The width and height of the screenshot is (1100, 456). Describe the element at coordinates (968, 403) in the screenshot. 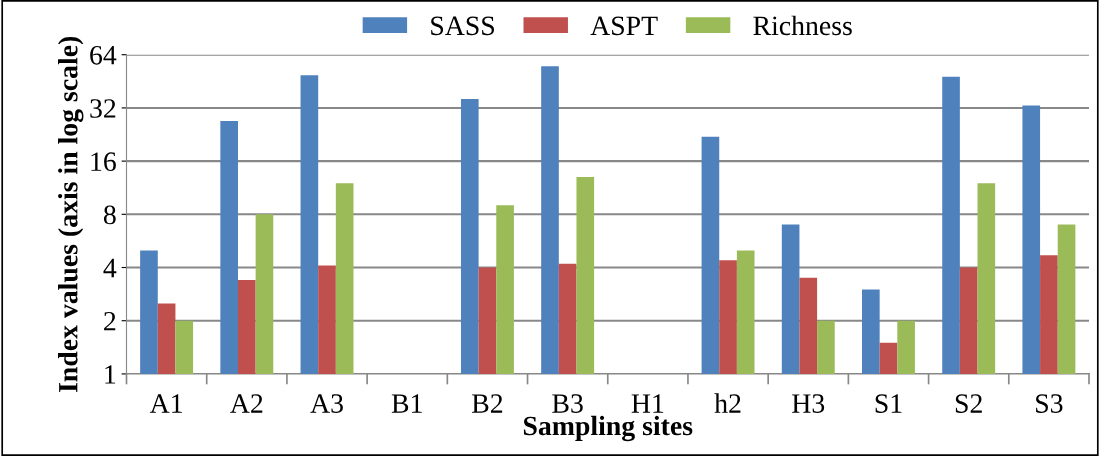

I see `x-tick-label: S2` at that location.